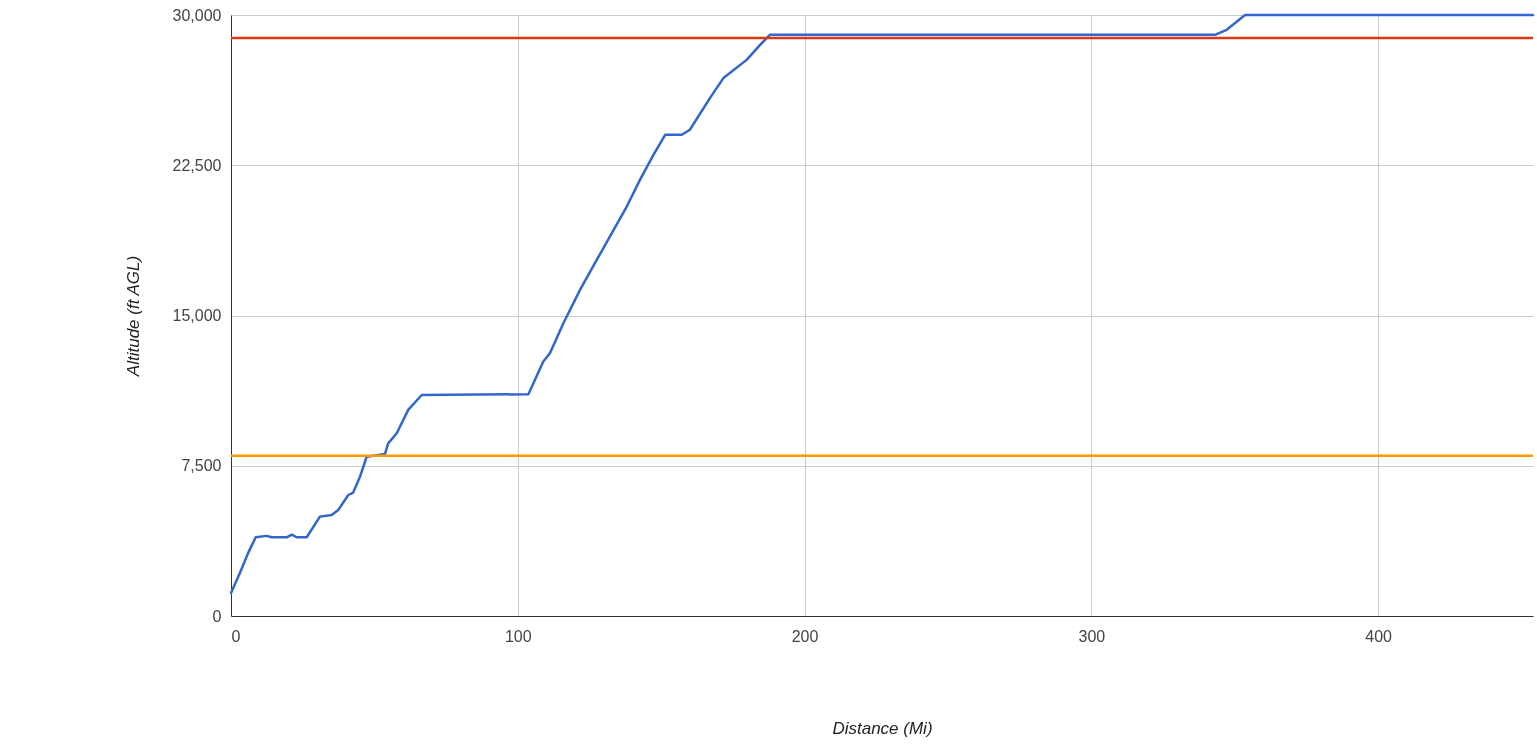  Describe the element at coordinates (236, 636) in the screenshot. I see `x-tick-label: 0` at that location.